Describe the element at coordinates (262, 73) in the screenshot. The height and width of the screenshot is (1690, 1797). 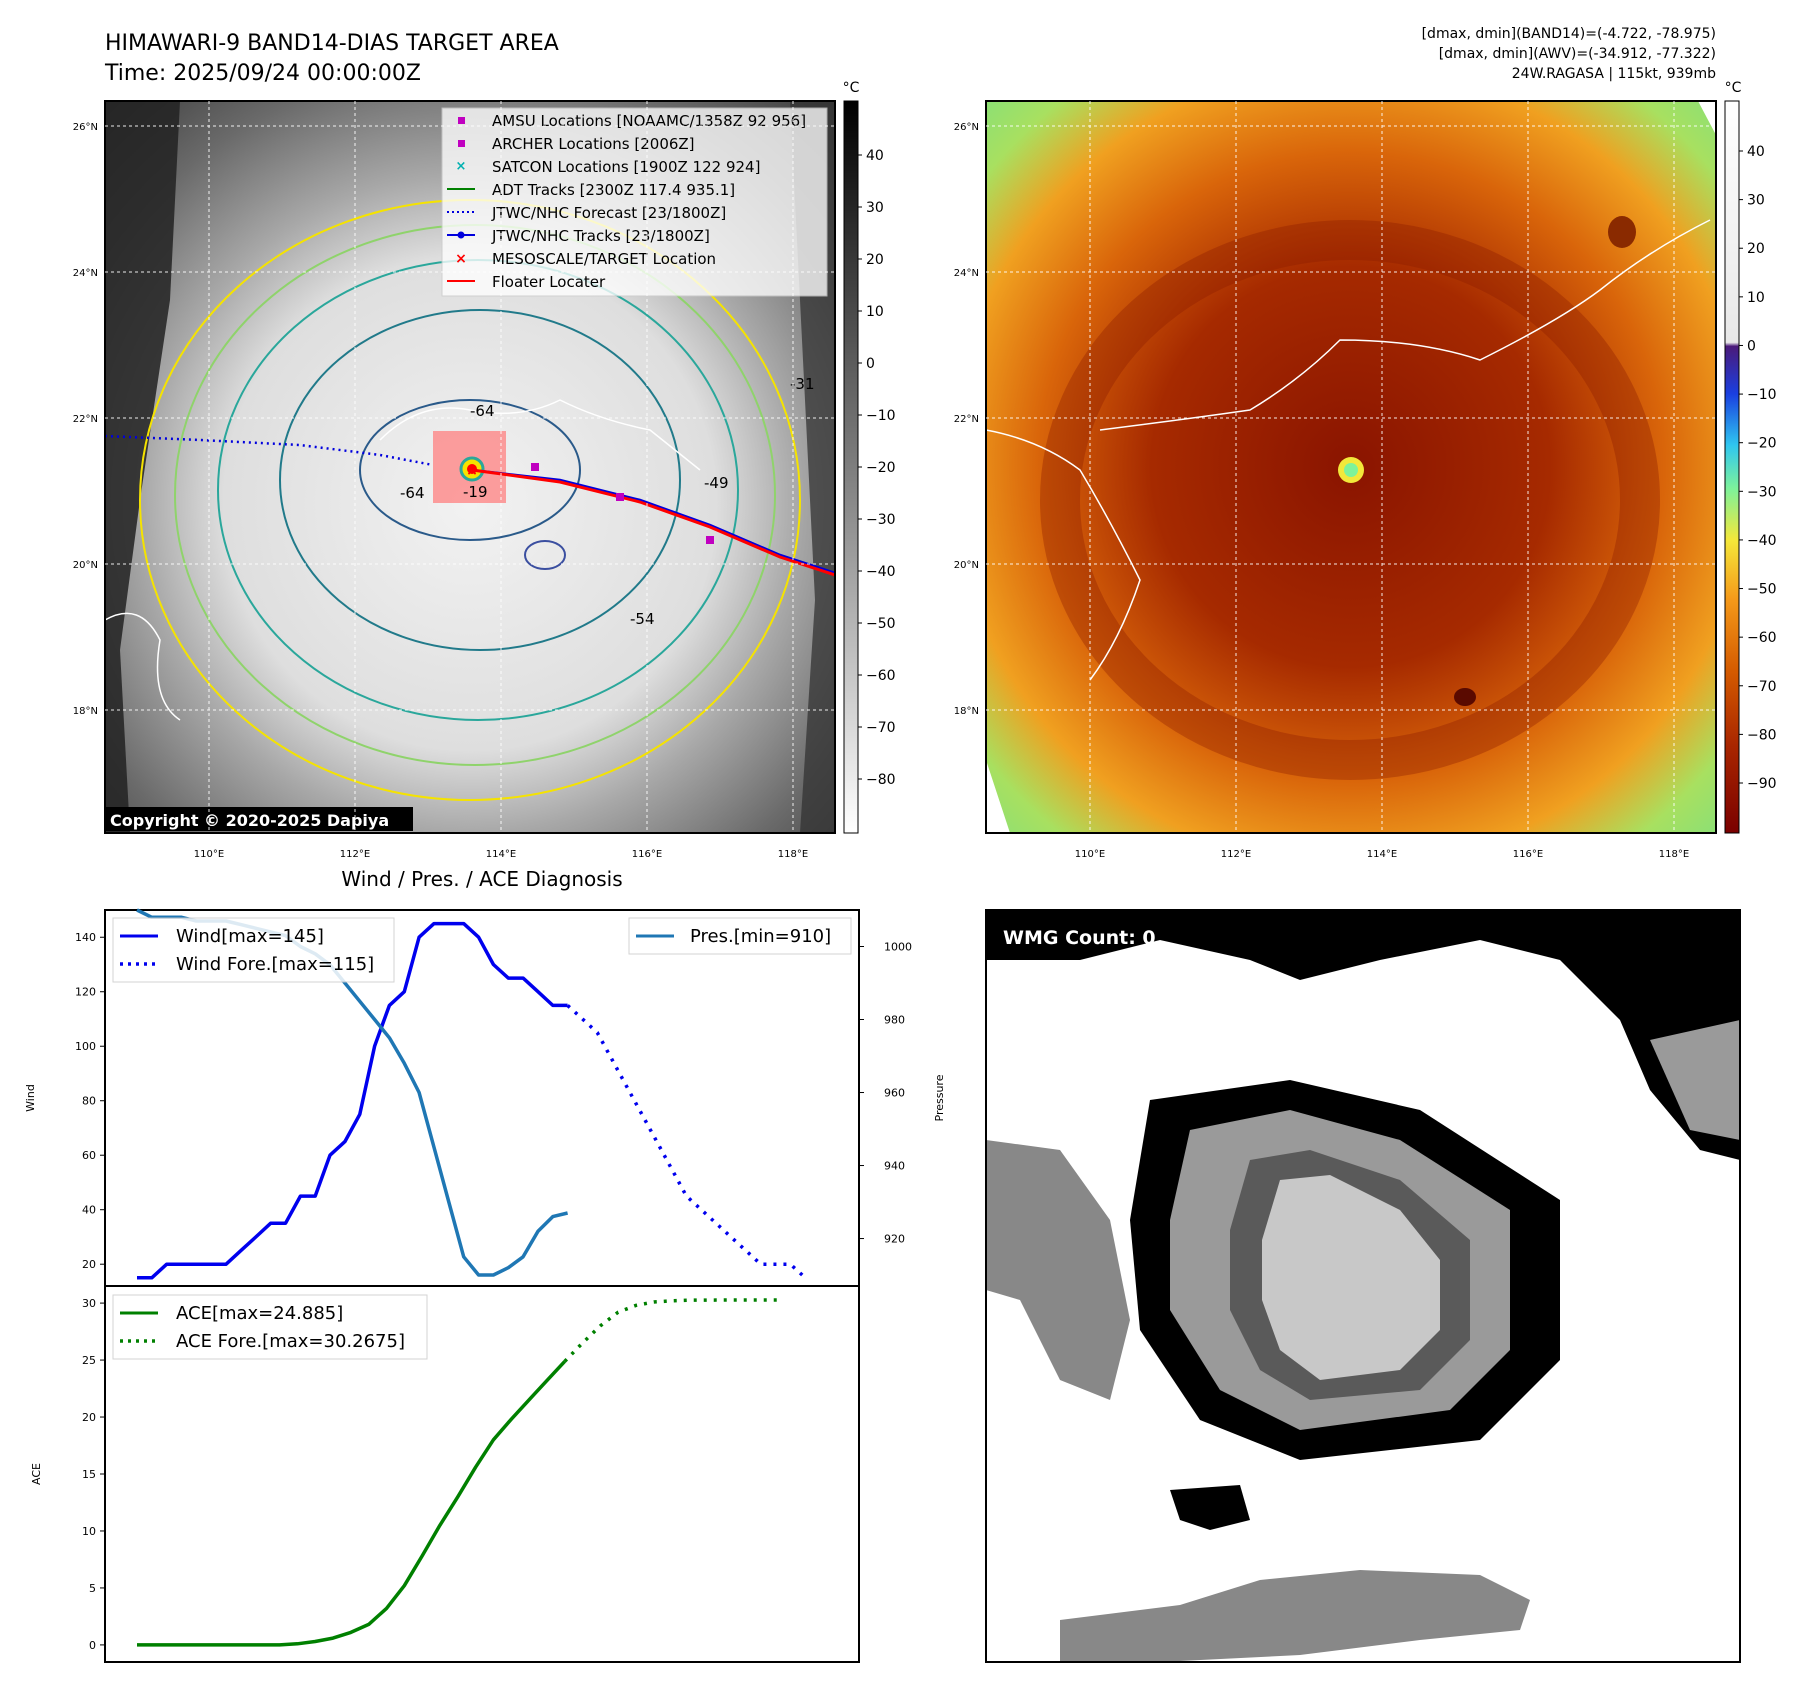
I see `figure-time: Time: 2025/09/24 00:00:00Z` at that location.